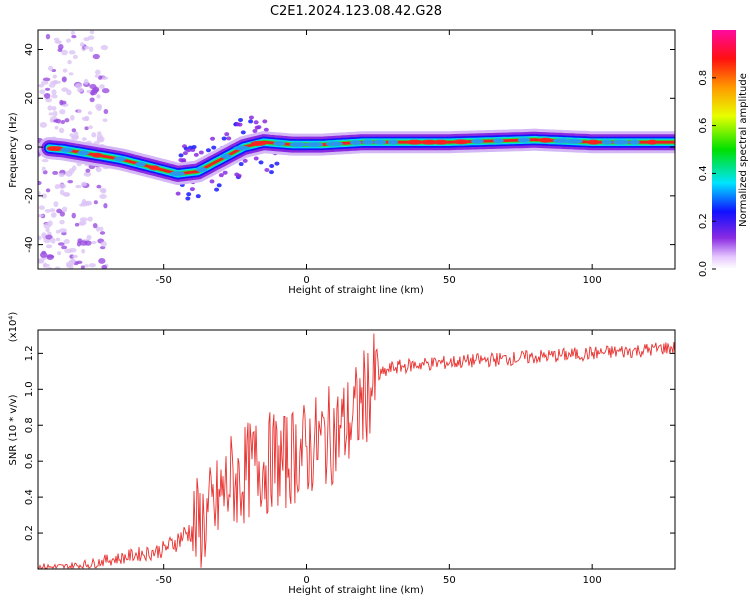 The width and height of the screenshot is (750, 600). Describe the element at coordinates (29, 533) in the screenshot. I see `y-tick-label: 0.2` at that location.